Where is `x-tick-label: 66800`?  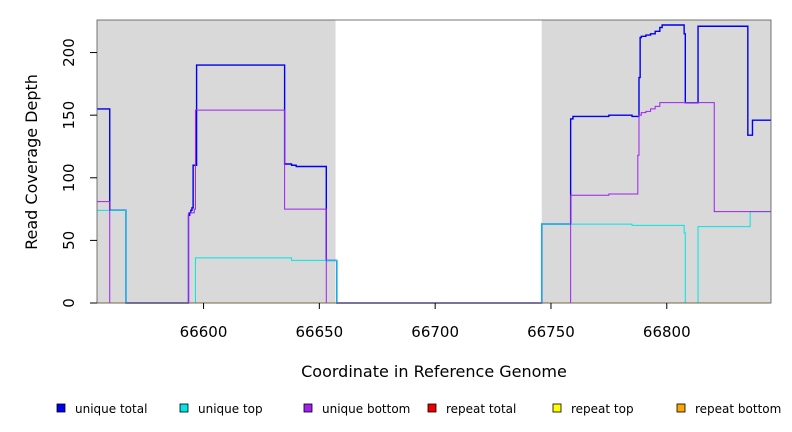 x-tick-label: 66800 is located at coordinates (667, 332).